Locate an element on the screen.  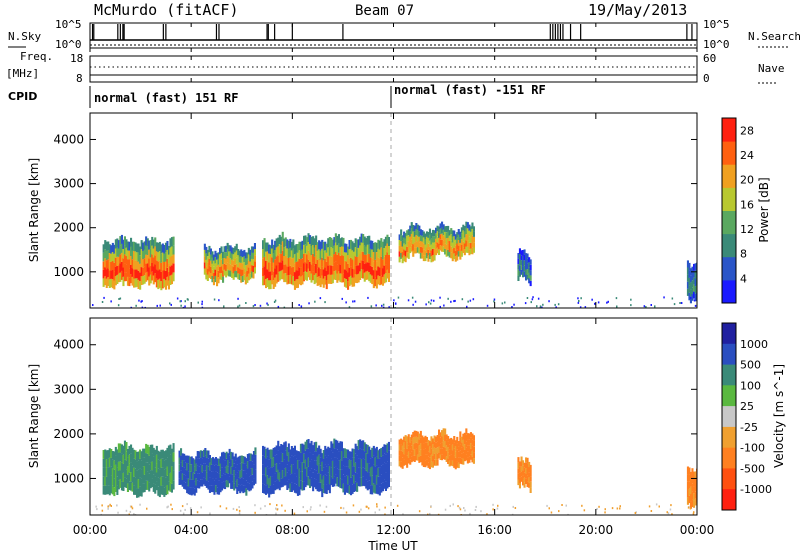
colorbar-swatch is located at coordinates (729, 291).